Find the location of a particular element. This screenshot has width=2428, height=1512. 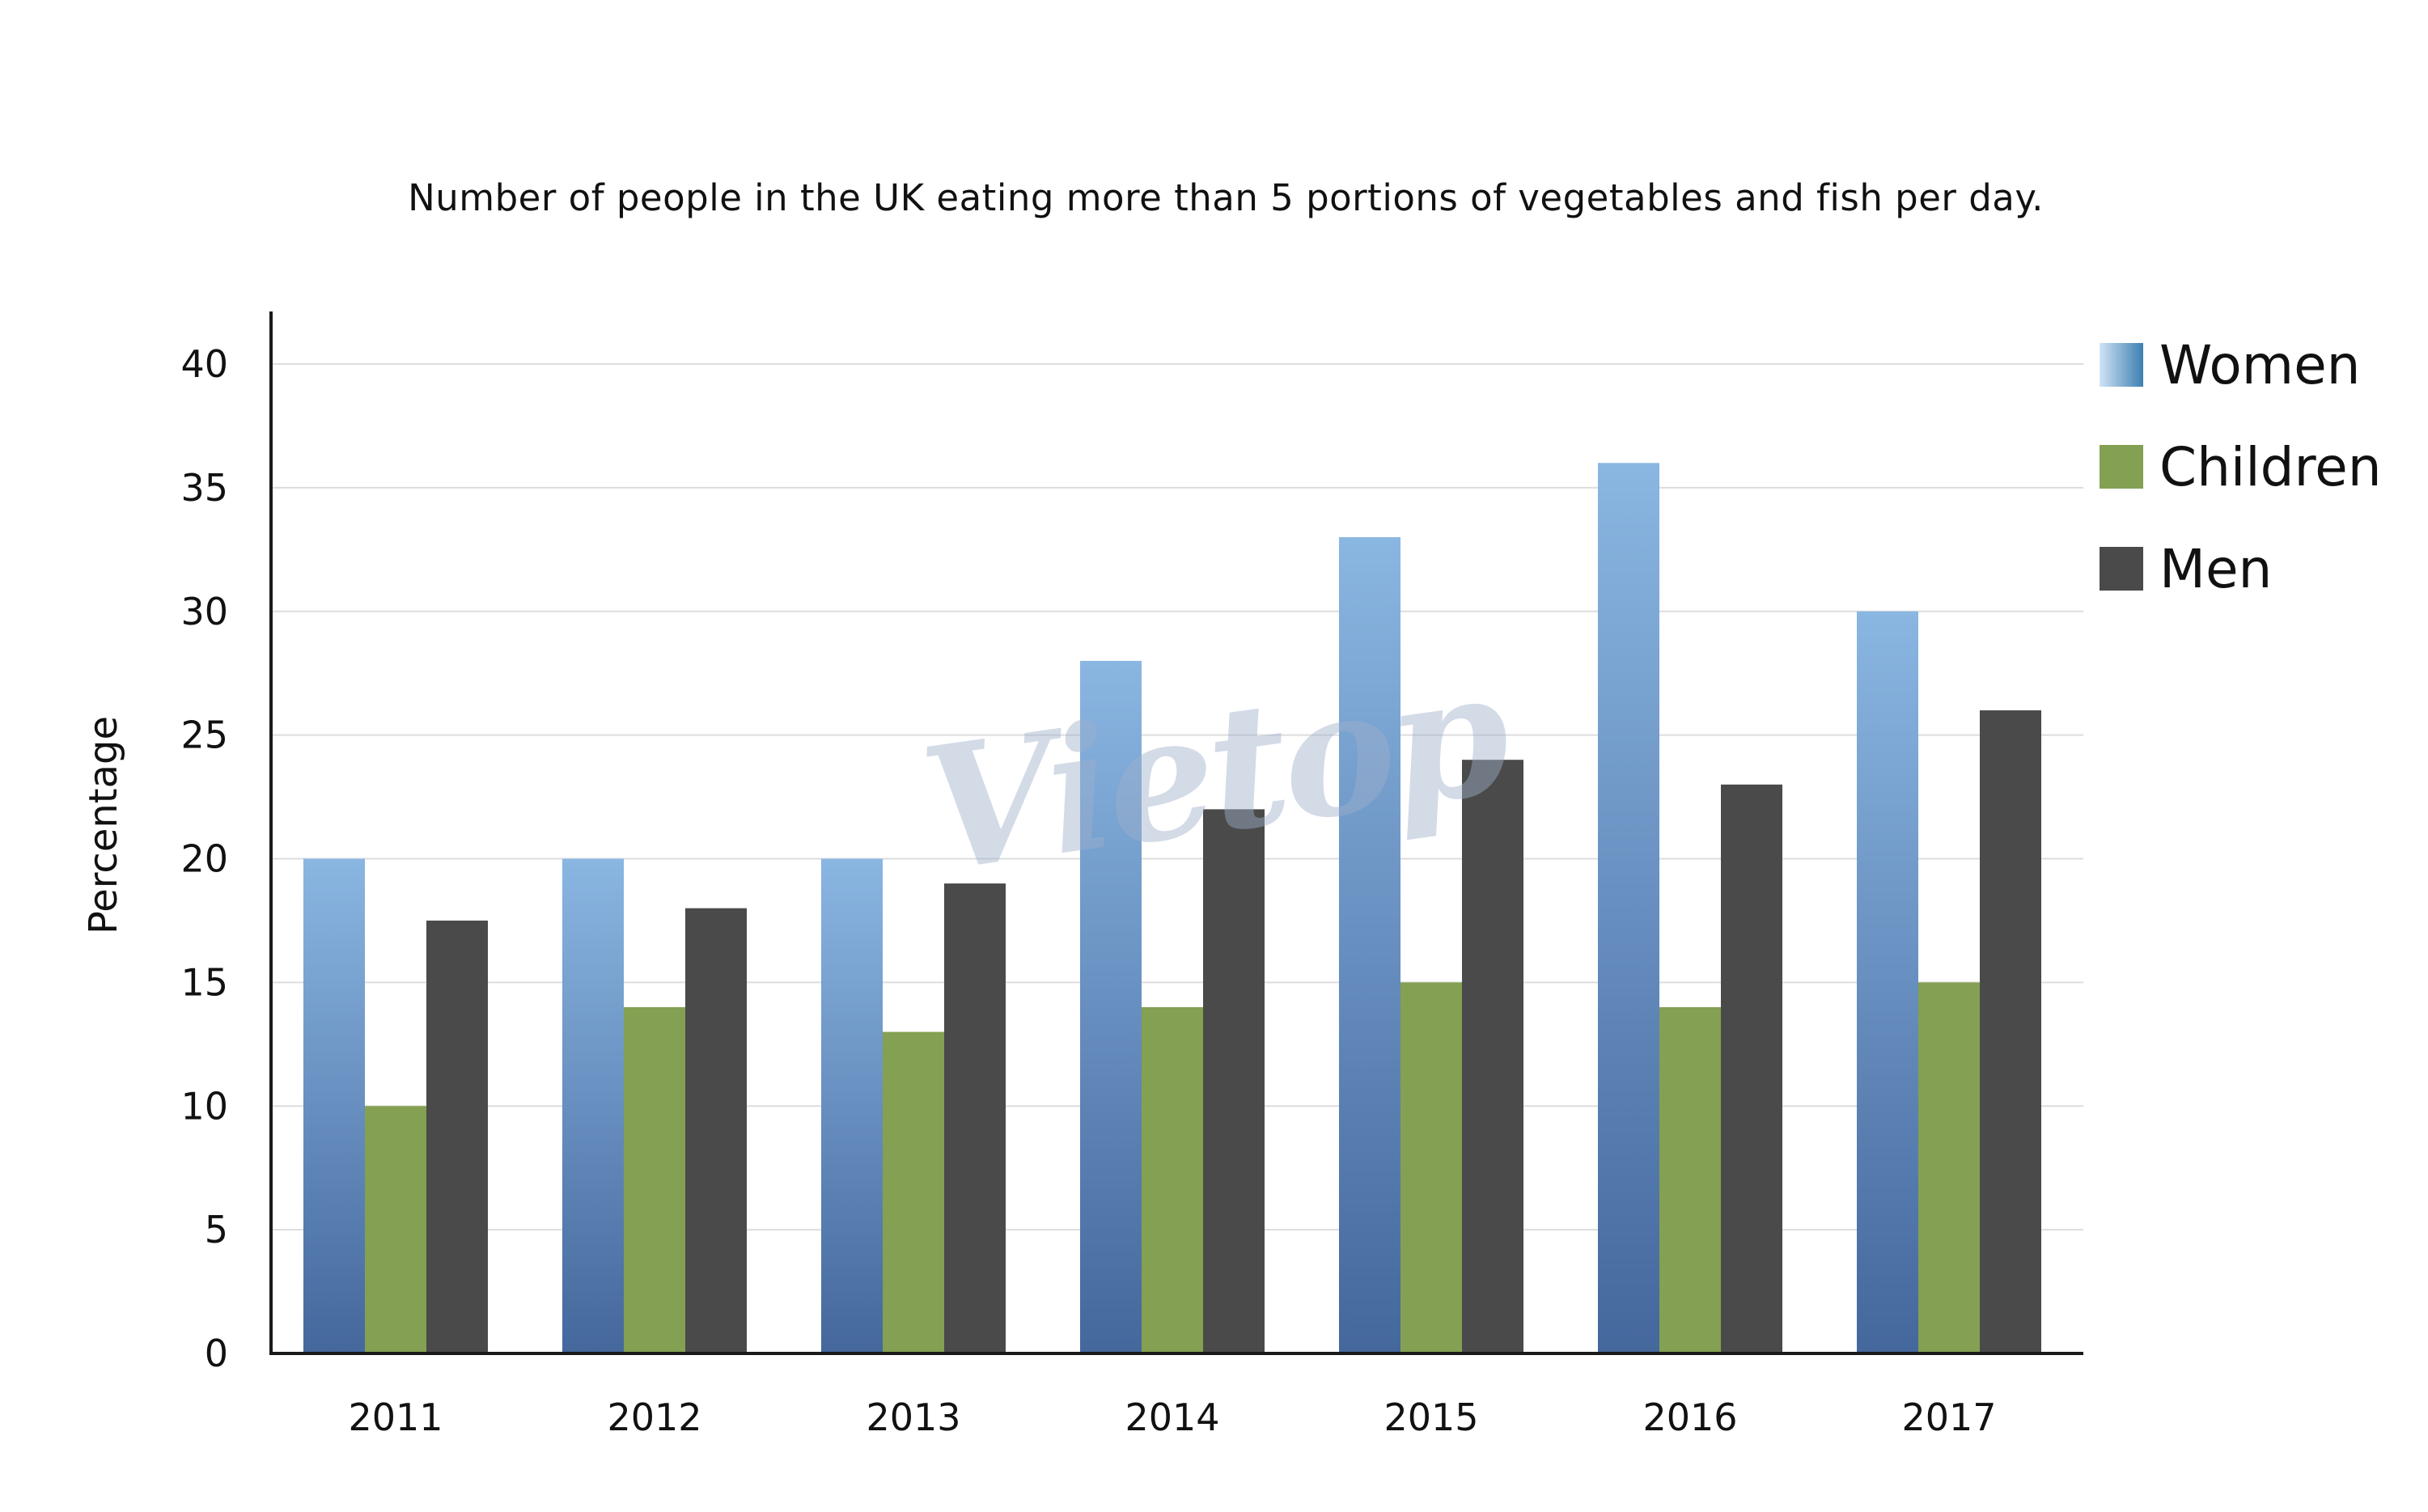

legend-swatch-women is located at coordinates (2121, 365).